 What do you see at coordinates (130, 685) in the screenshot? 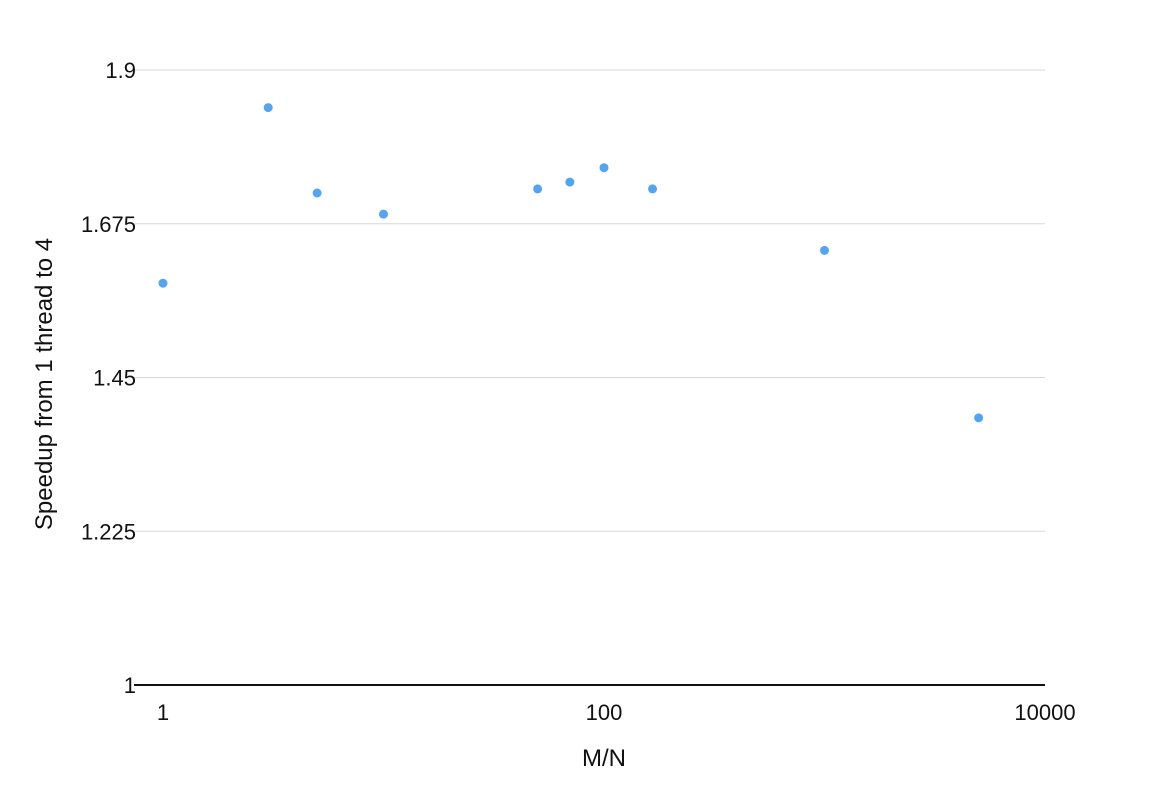
I see `y-tick-label: 1` at bounding box center [130, 685].